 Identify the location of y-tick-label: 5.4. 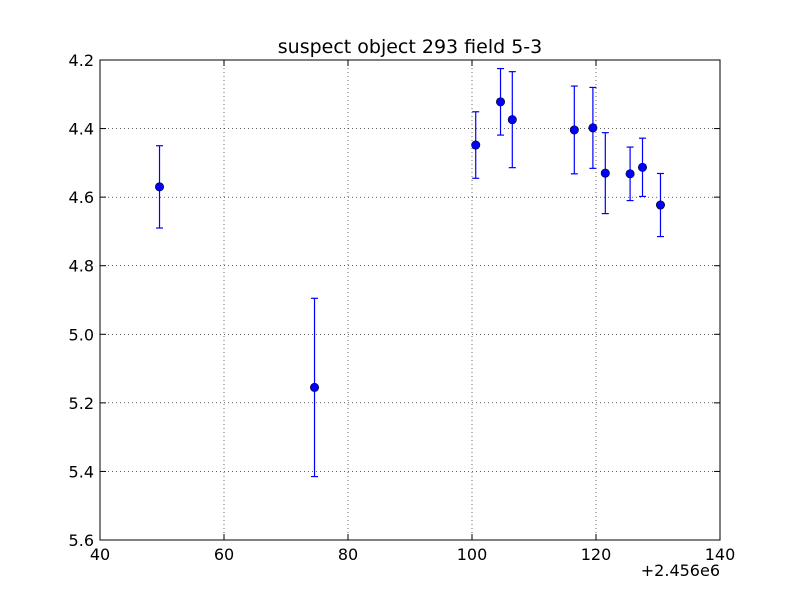
(81, 471).